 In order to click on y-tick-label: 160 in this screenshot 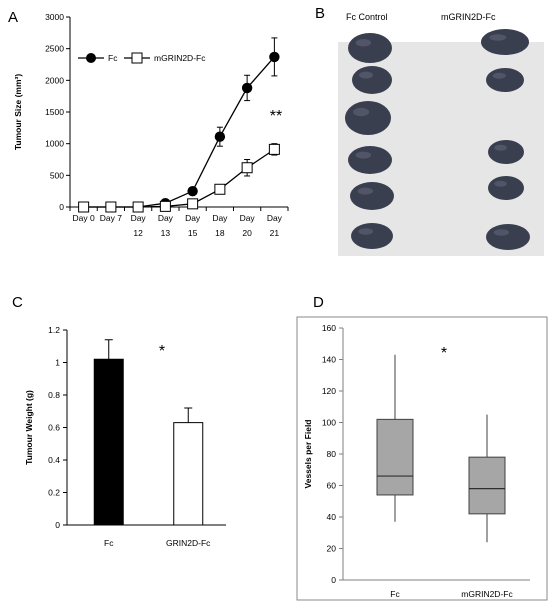, I will do `click(329, 328)`.